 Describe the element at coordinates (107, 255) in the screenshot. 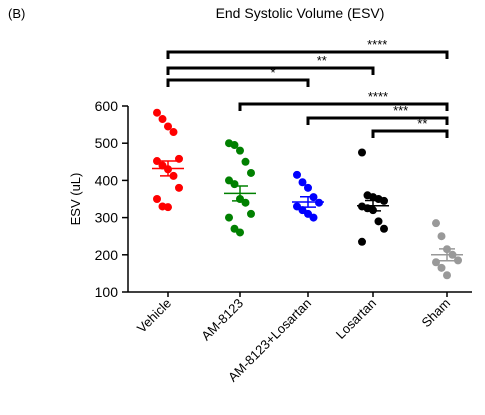

I see `y-tick-label: 200` at that location.